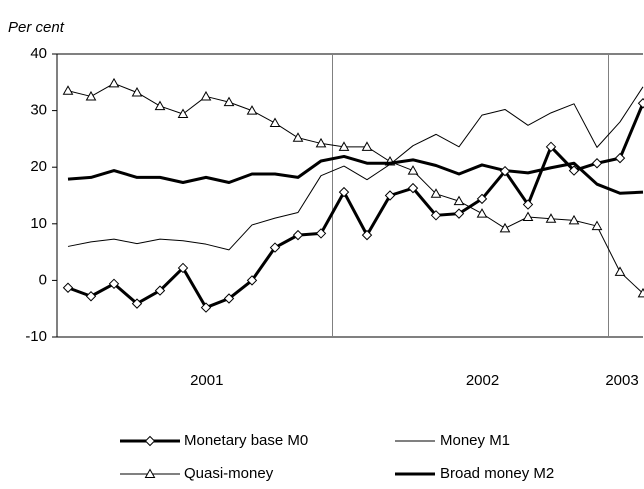 This screenshot has height=489, width=644. What do you see at coordinates (482, 380) in the screenshot?
I see `x-group-label: 2002` at bounding box center [482, 380].